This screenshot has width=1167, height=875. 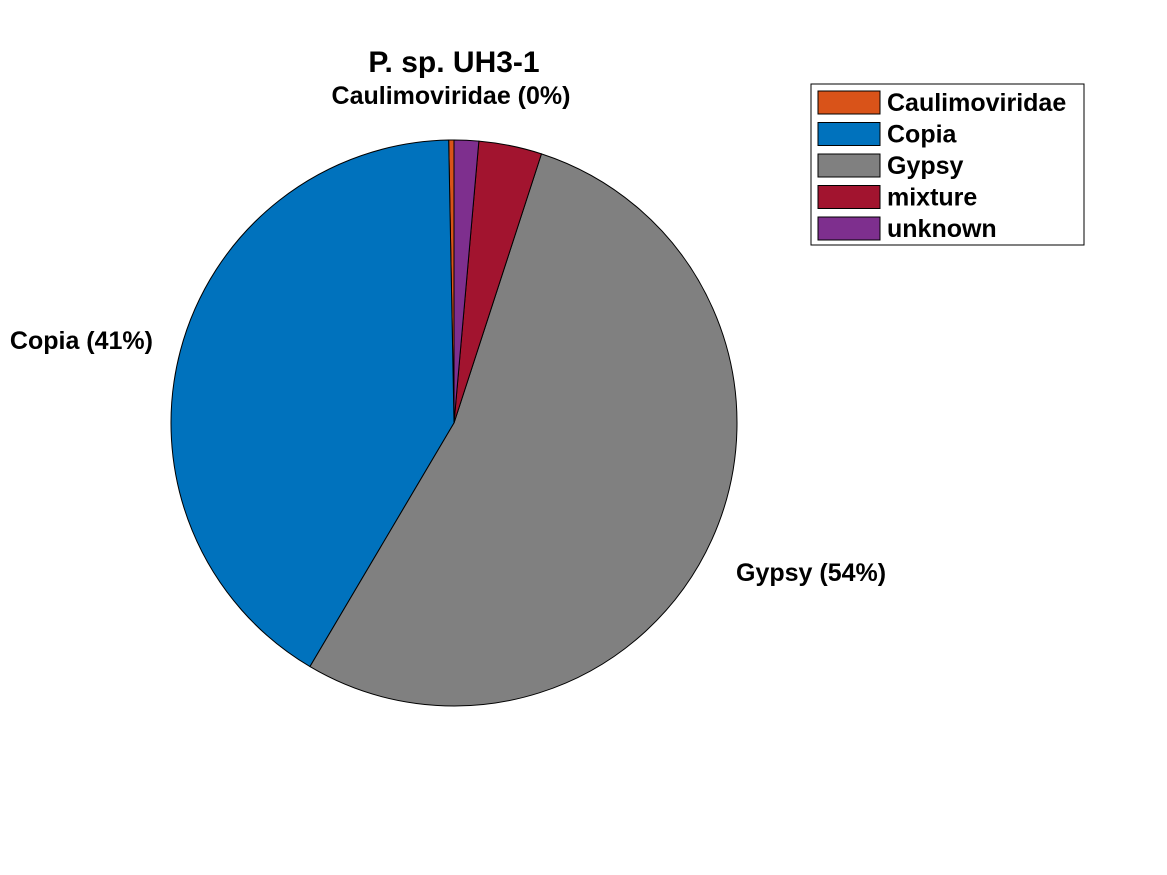 What do you see at coordinates (451, 96) in the screenshot?
I see `slice-label-caulimoviridae: Caulimoviridae (0%)` at bounding box center [451, 96].